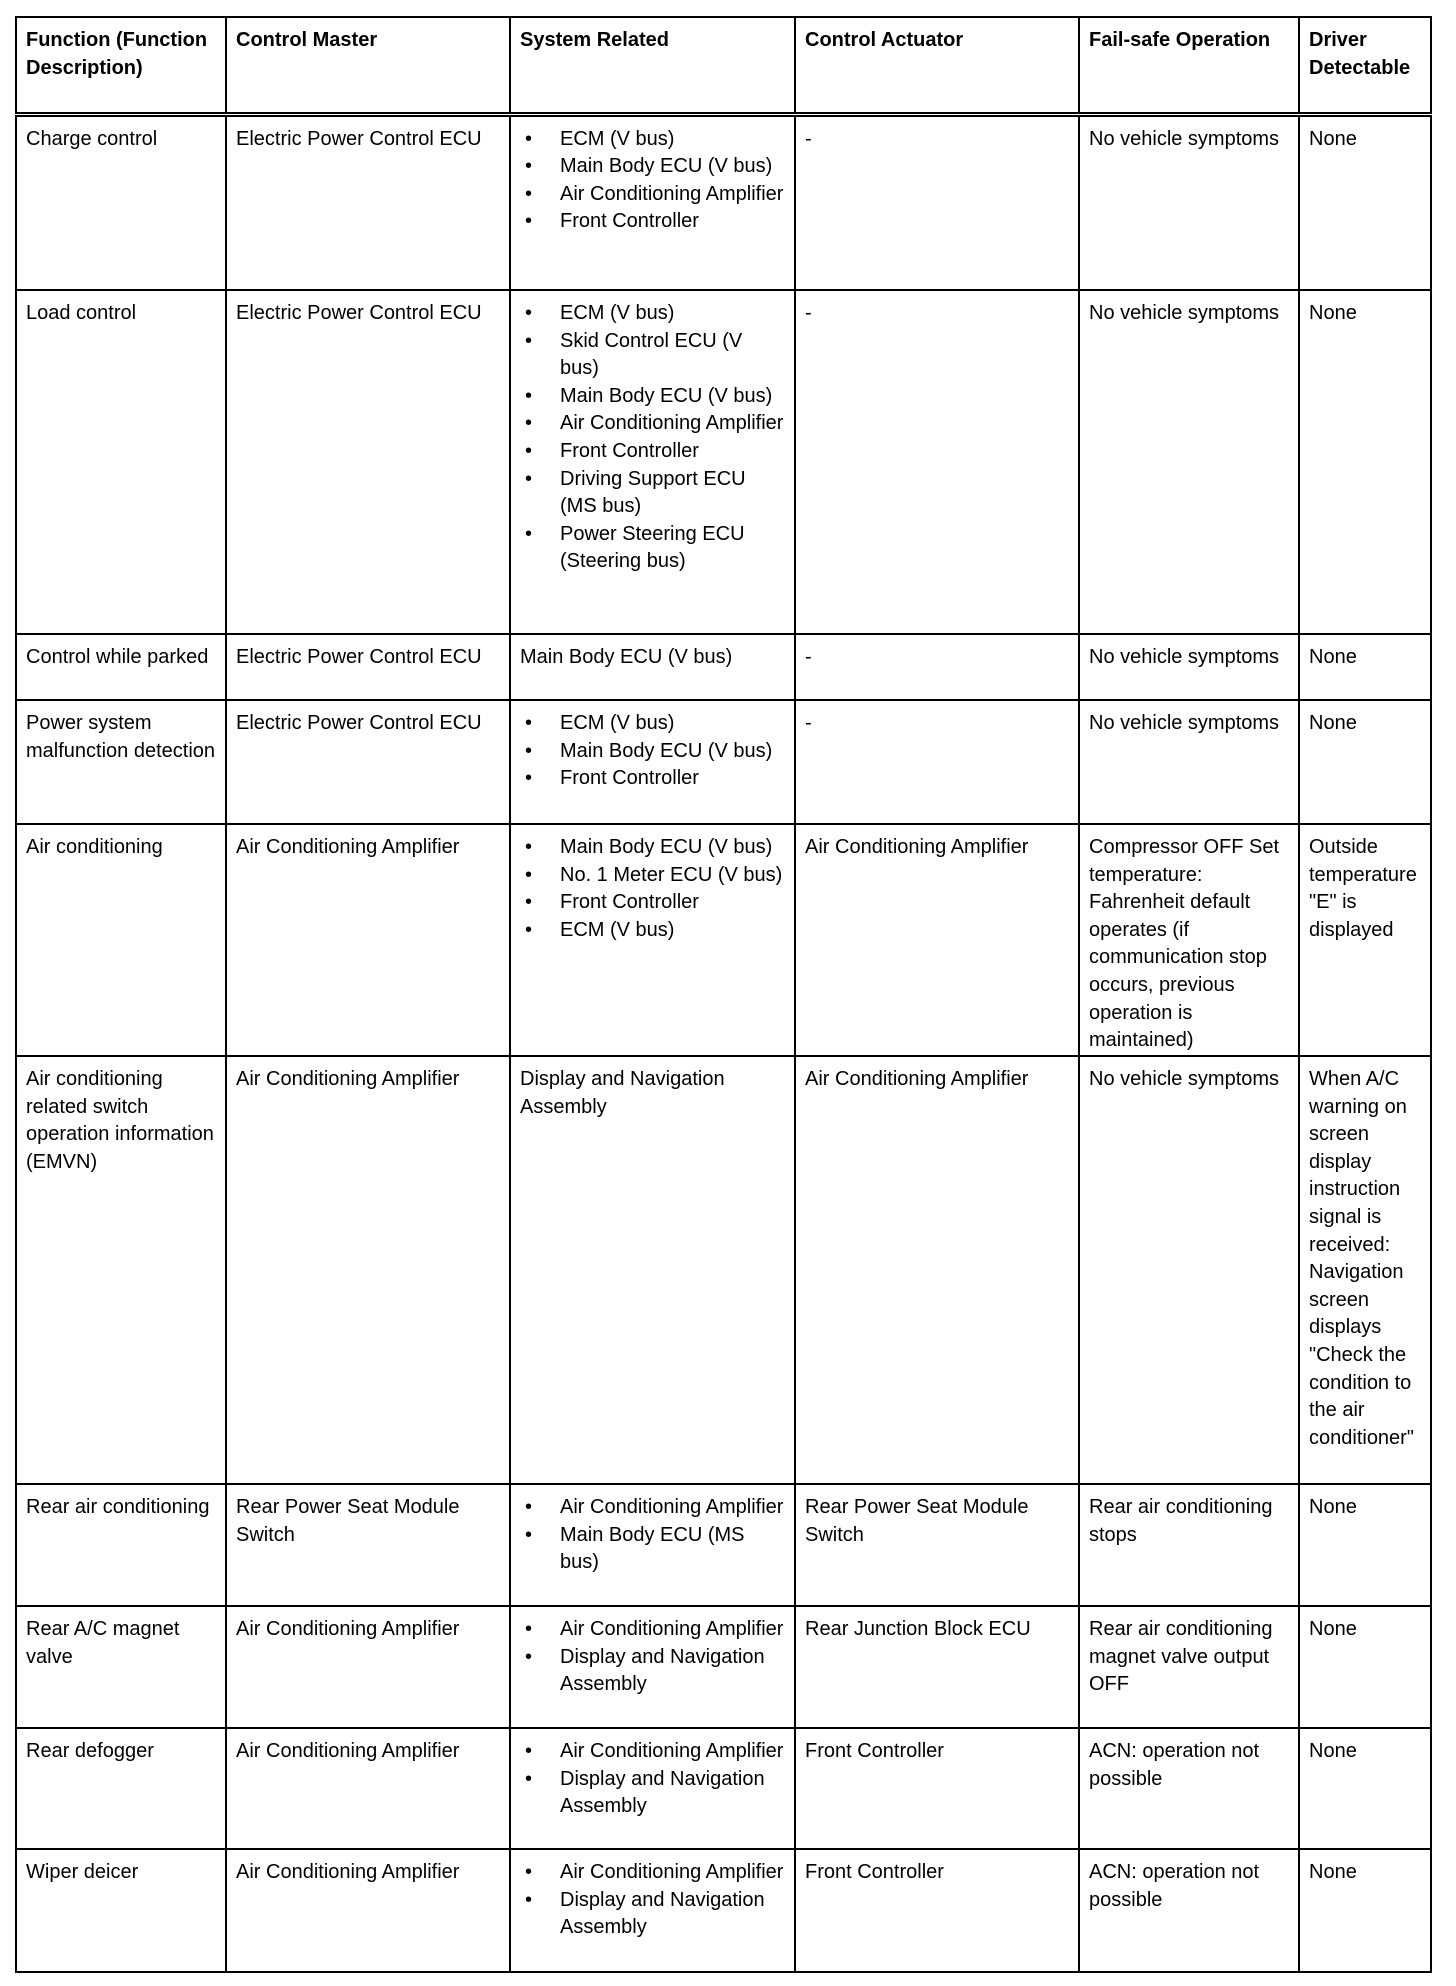  Describe the element at coordinates (671, 874) in the screenshot. I see `list-item-text: No. 1 Meter ECU (V bus)` at that location.